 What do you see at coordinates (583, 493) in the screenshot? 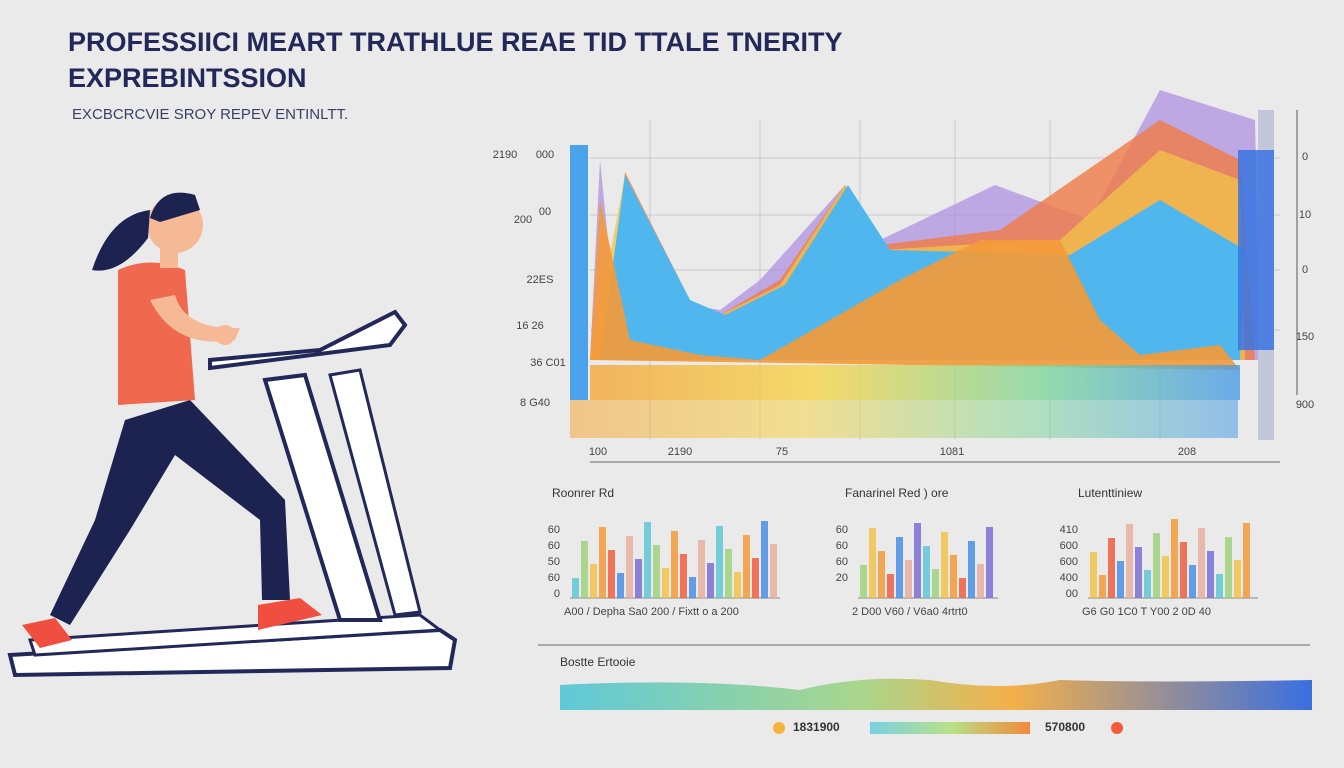
I see `chart-title: Roonrer Rd` at bounding box center [583, 493].